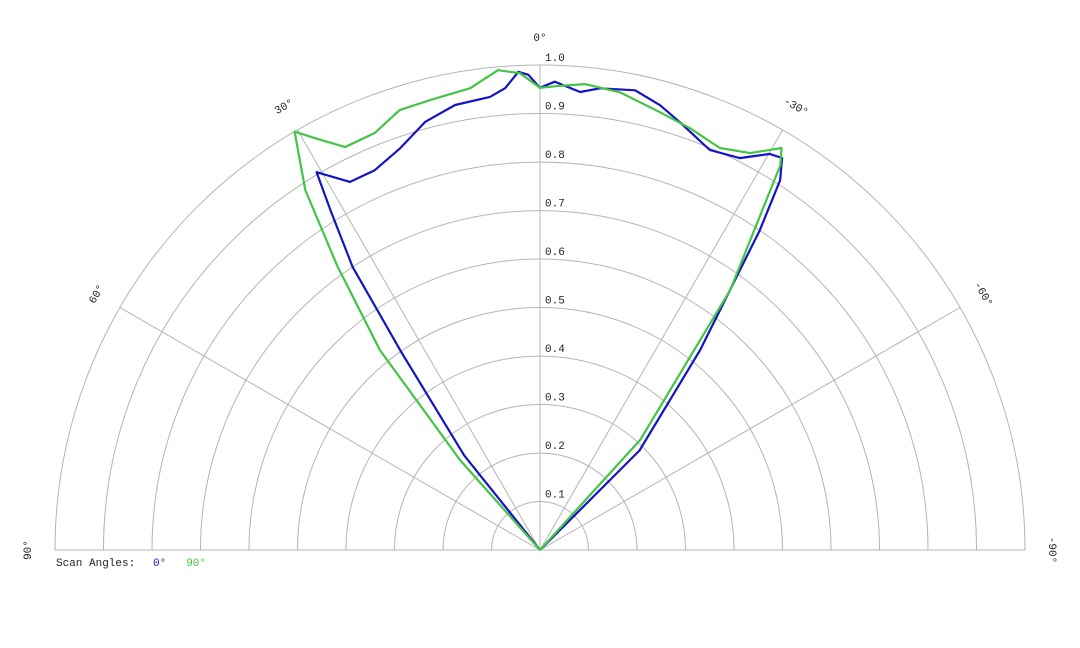 The width and height of the screenshot is (1080, 648). I want to click on legend-entry: 0°, so click(159, 564).